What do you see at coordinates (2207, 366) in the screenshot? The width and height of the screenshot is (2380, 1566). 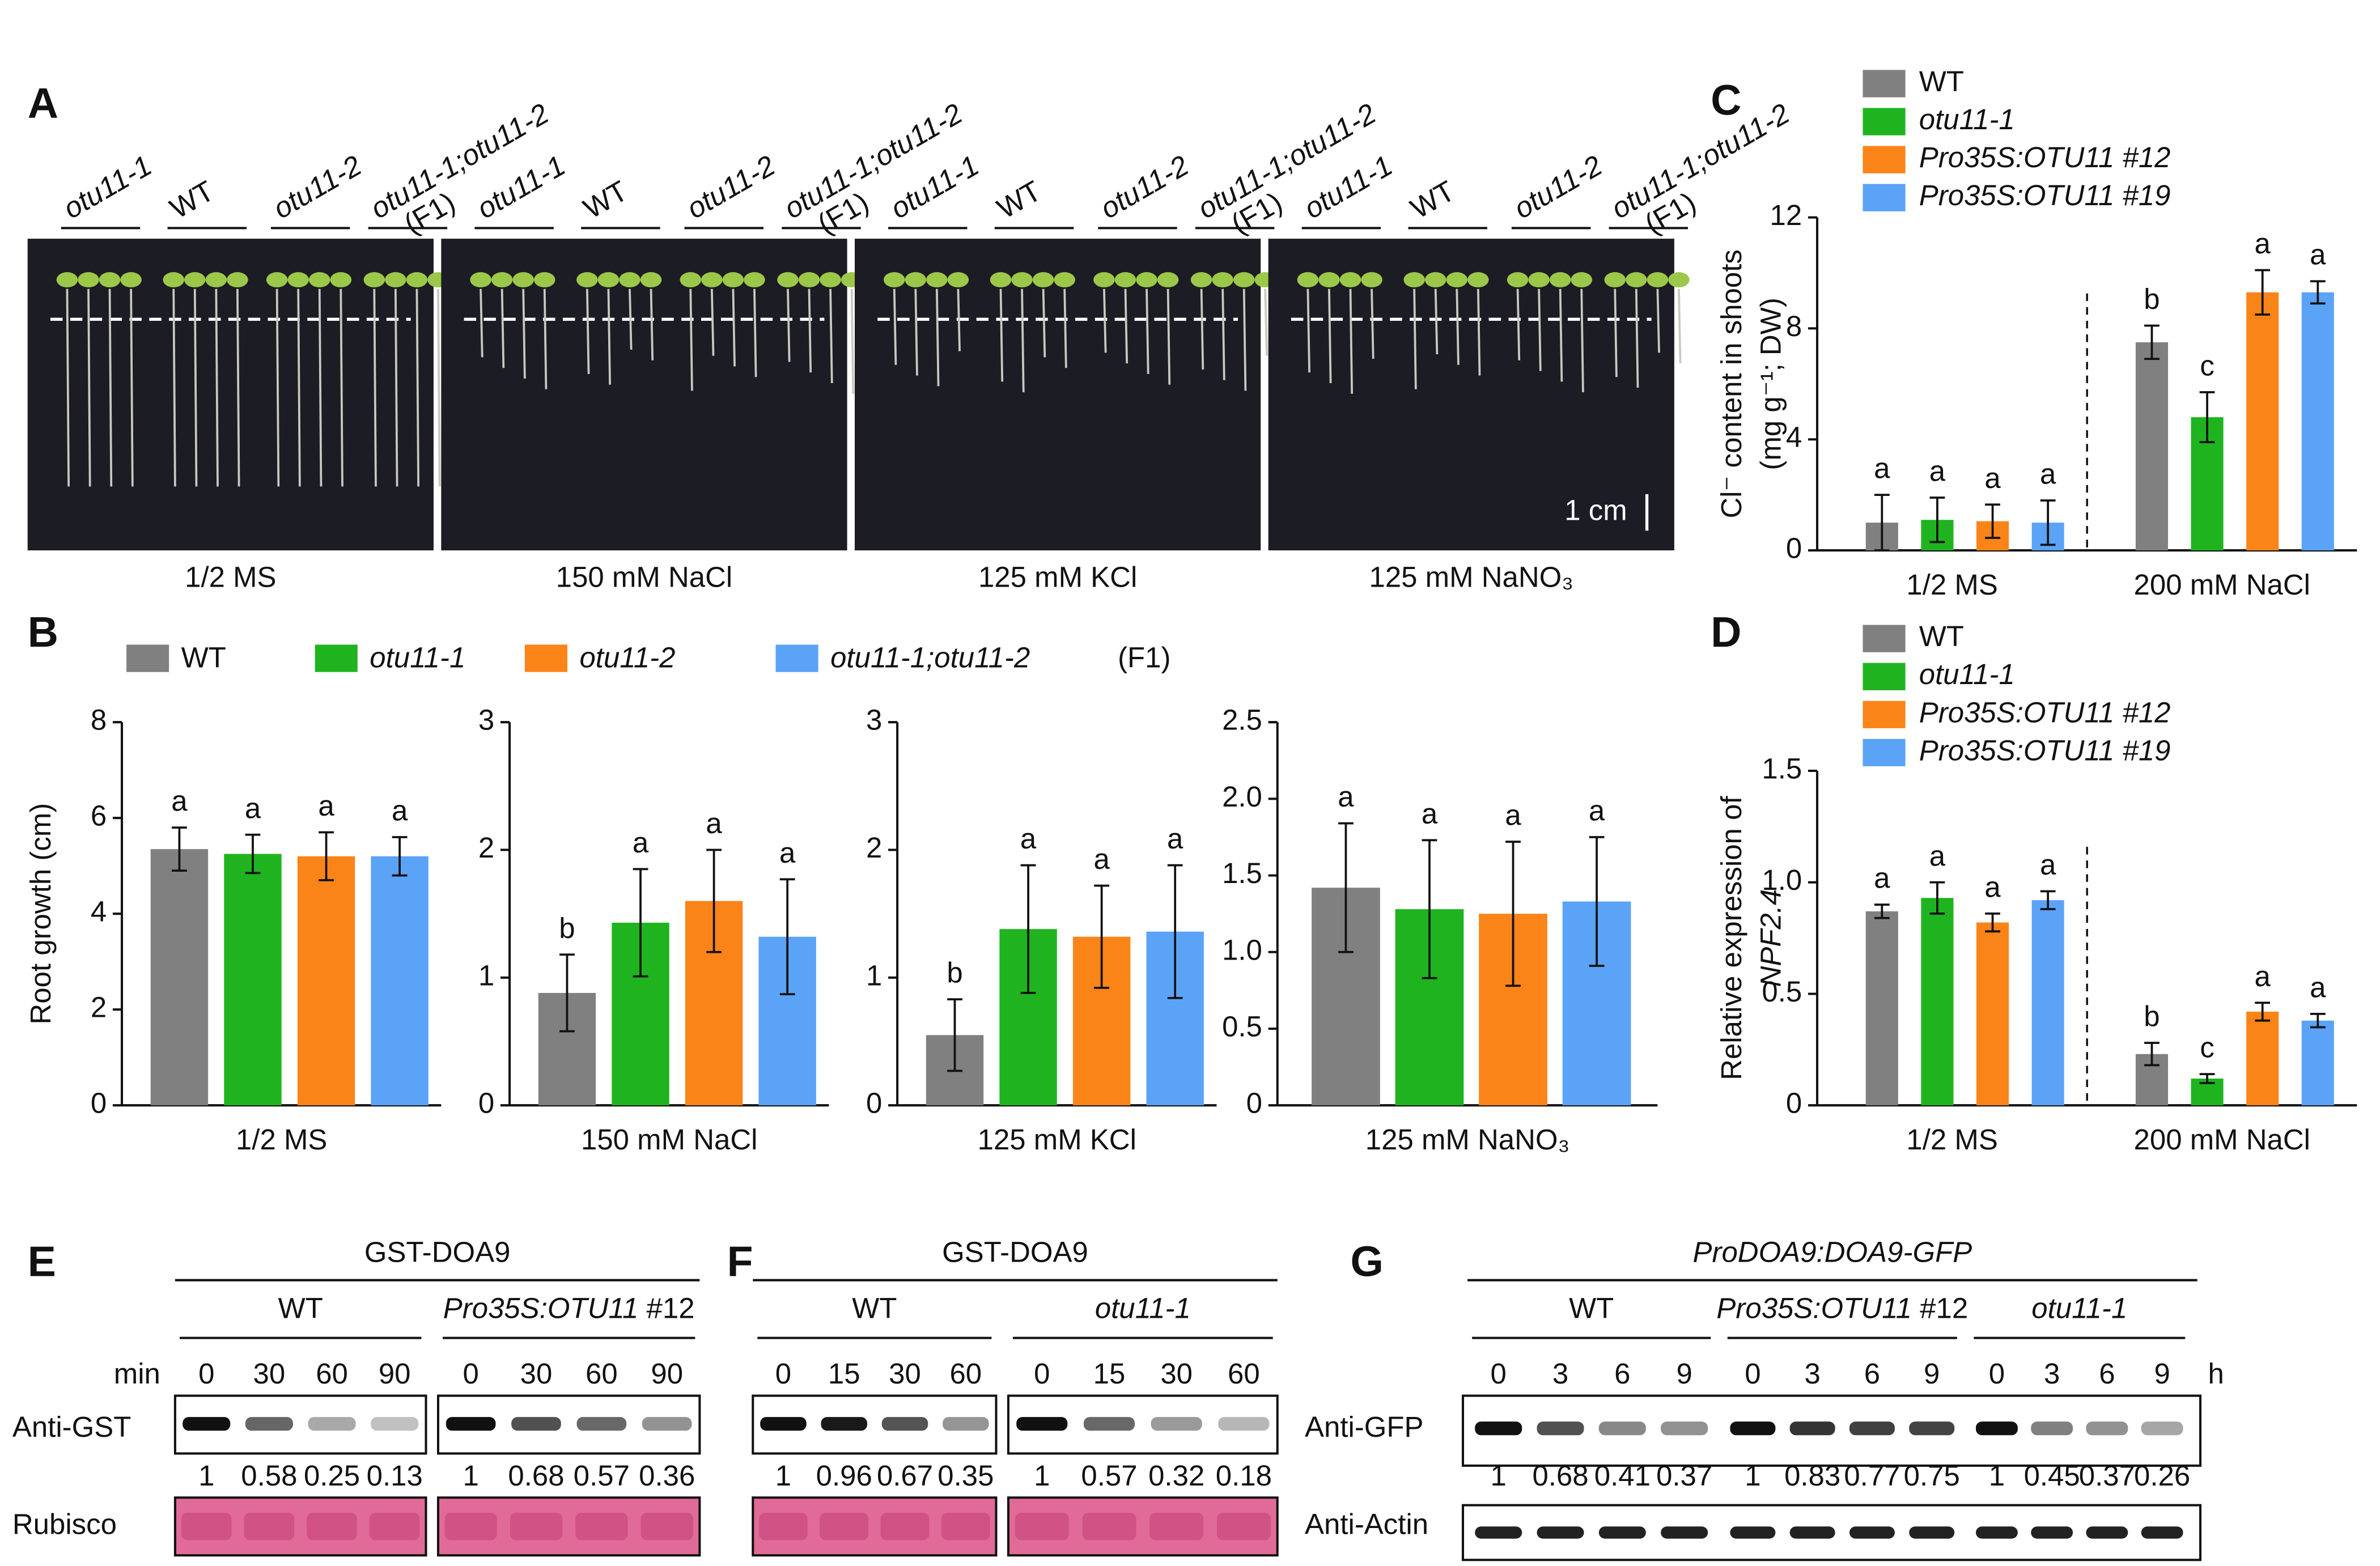 I see `significance-letter: c` at bounding box center [2207, 366].